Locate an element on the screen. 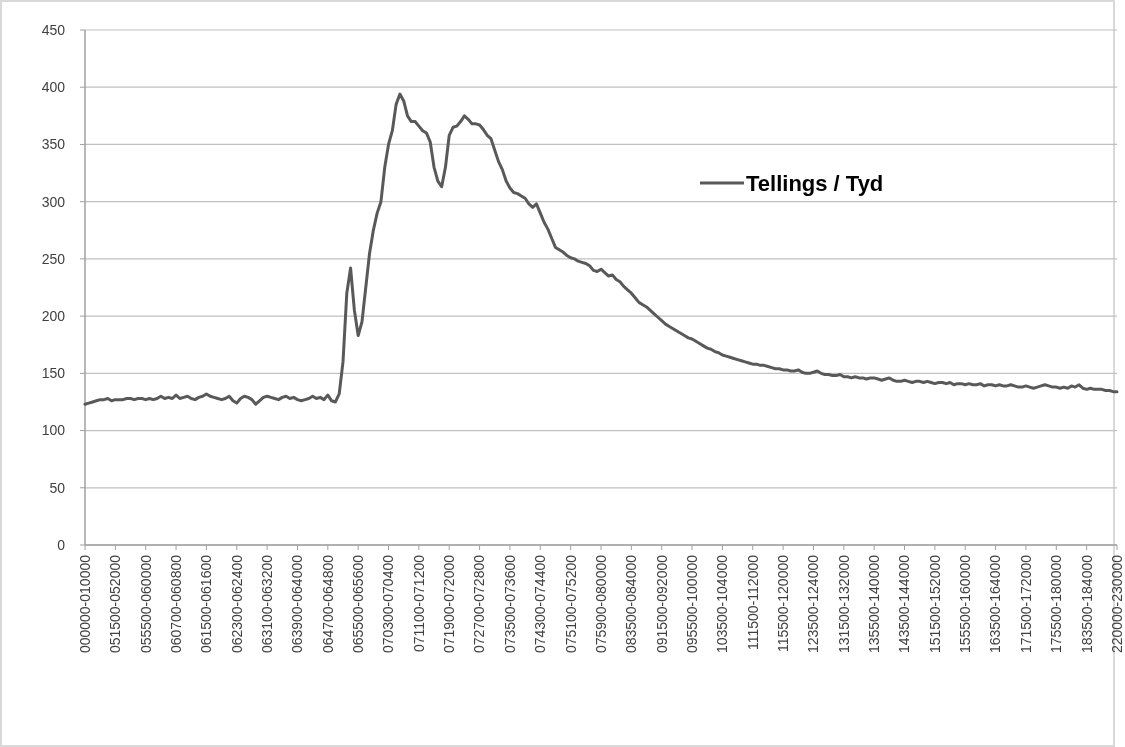 This screenshot has height=747, width=1125. legend-label: Tellings / Tyd is located at coordinates (815, 183).